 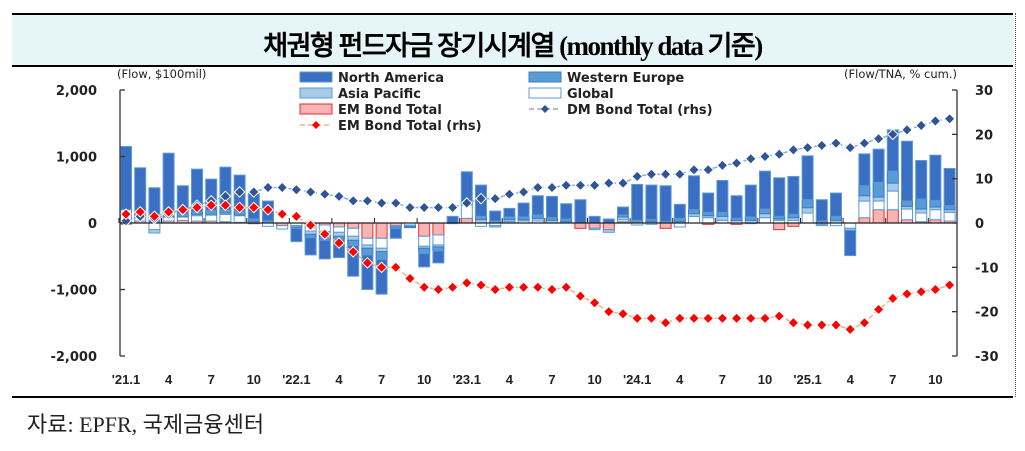 What do you see at coordinates (637, 379) in the screenshot?
I see `x-axis-tick-label: '24.1` at bounding box center [637, 379].